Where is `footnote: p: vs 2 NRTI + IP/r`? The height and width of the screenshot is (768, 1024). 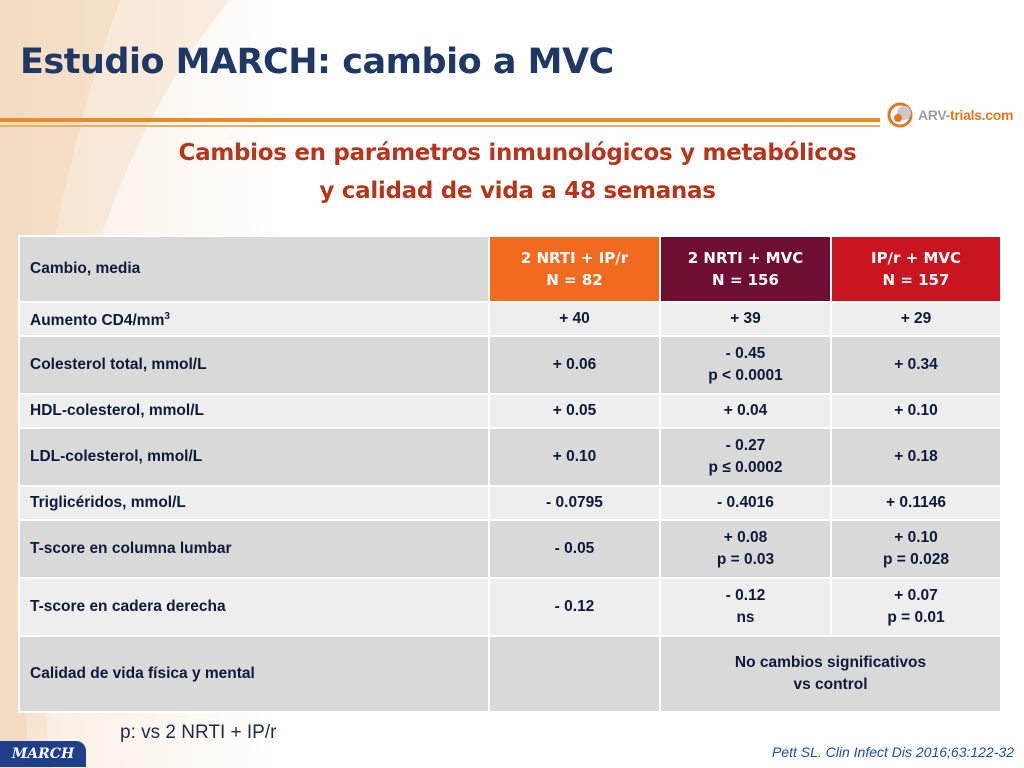
footnote: p: vs 2 NRTI + IP/r is located at coordinates (198, 732).